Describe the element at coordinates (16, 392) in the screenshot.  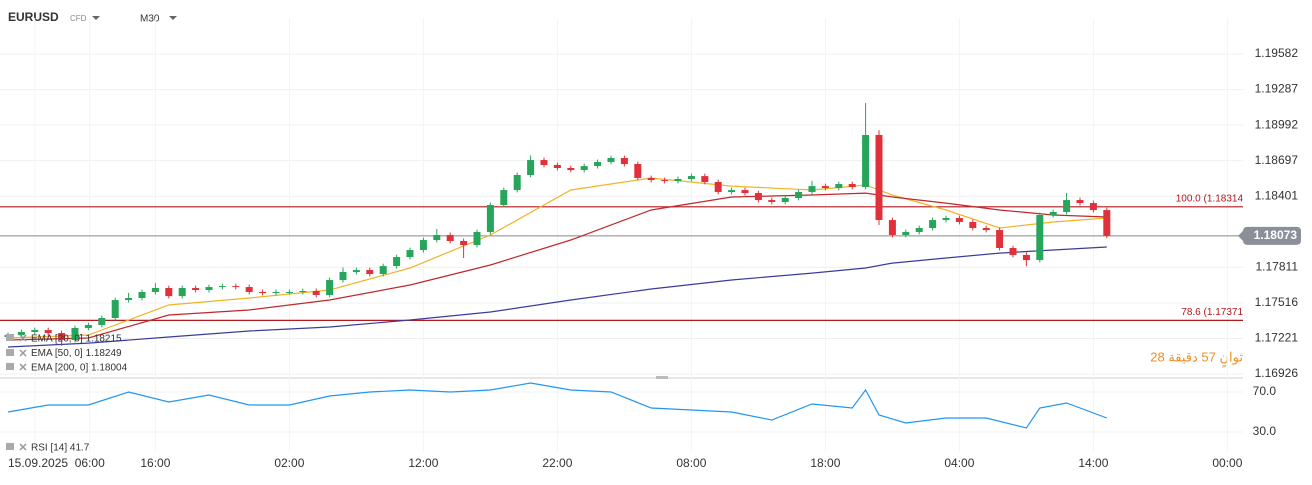
I see `legend-icons` at that location.